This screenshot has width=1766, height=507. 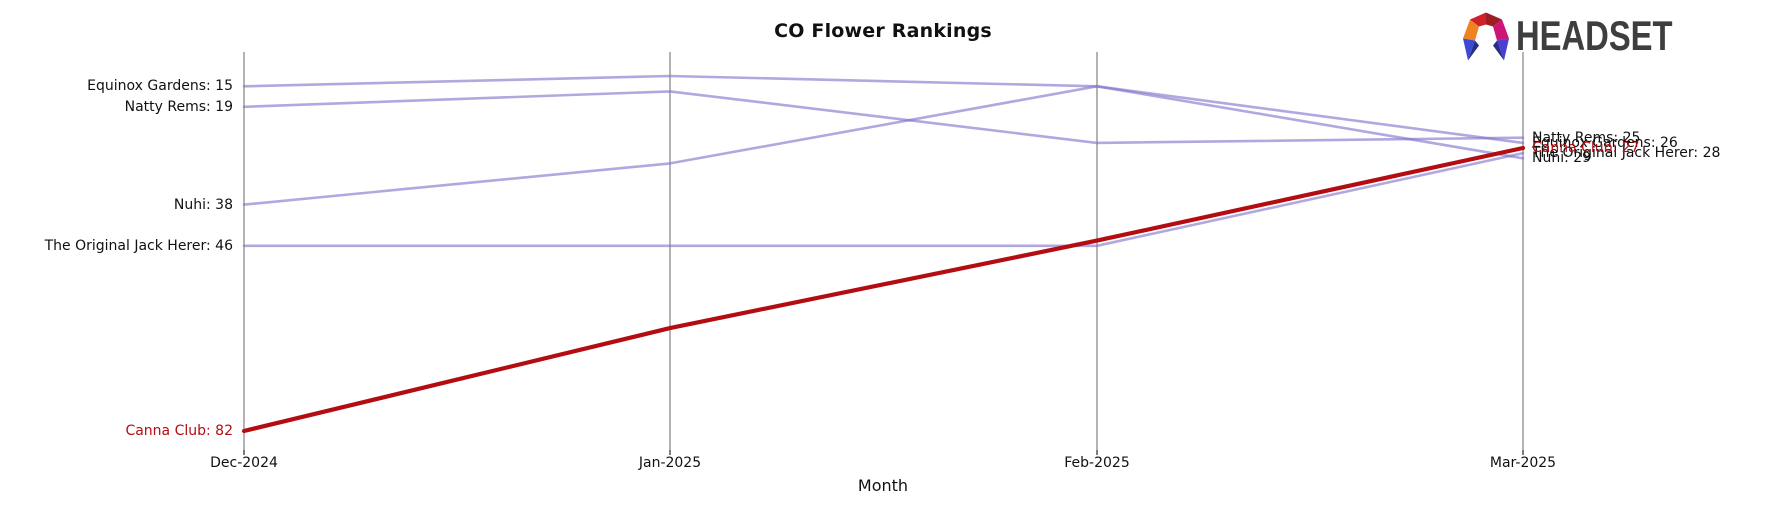 What do you see at coordinates (670, 463) in the screenshot?
I see `x-tick-label: Jan-2025` at bounding box center [670, 463].